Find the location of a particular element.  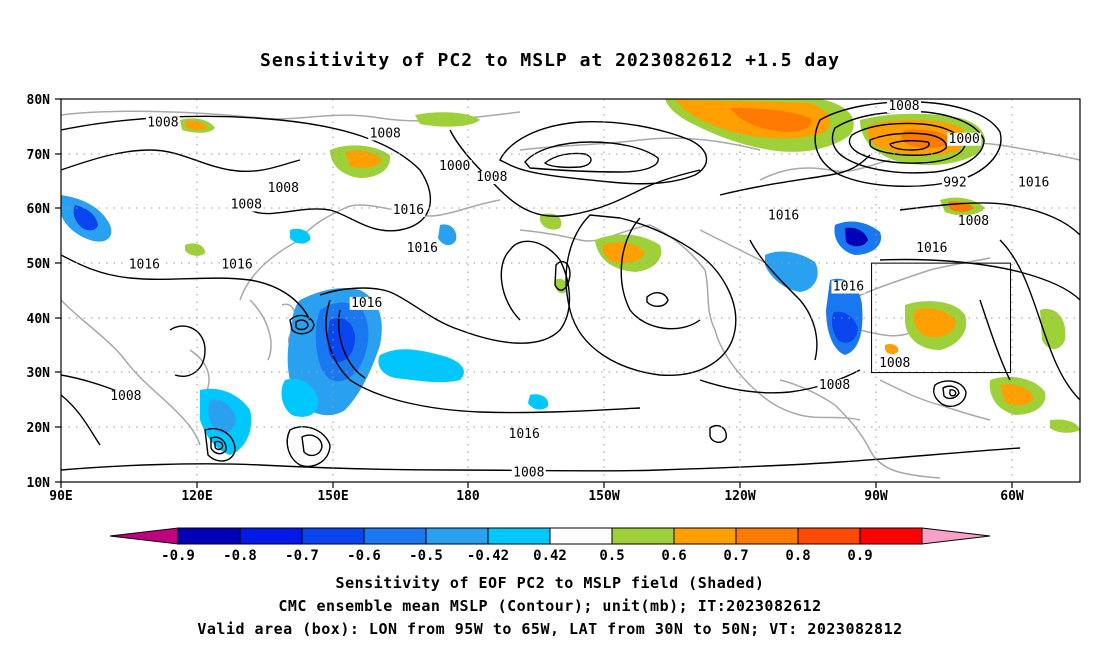

longitude-labels: 90E 120E 150E 180 150W 120W 90W 60W is located at coordinates (536, 496).